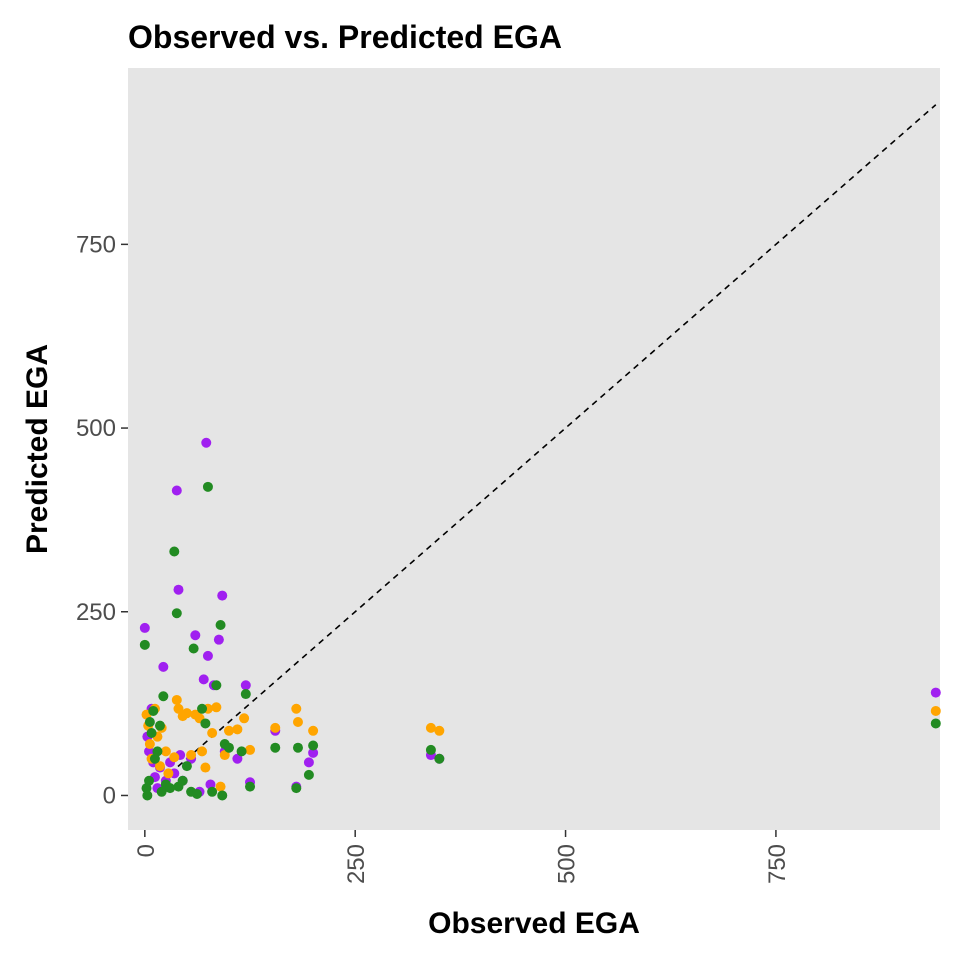 Image resolution: width=960 pixels, height=960 pixels. I want to click on y-tick-label: 250, so click(96, 612).